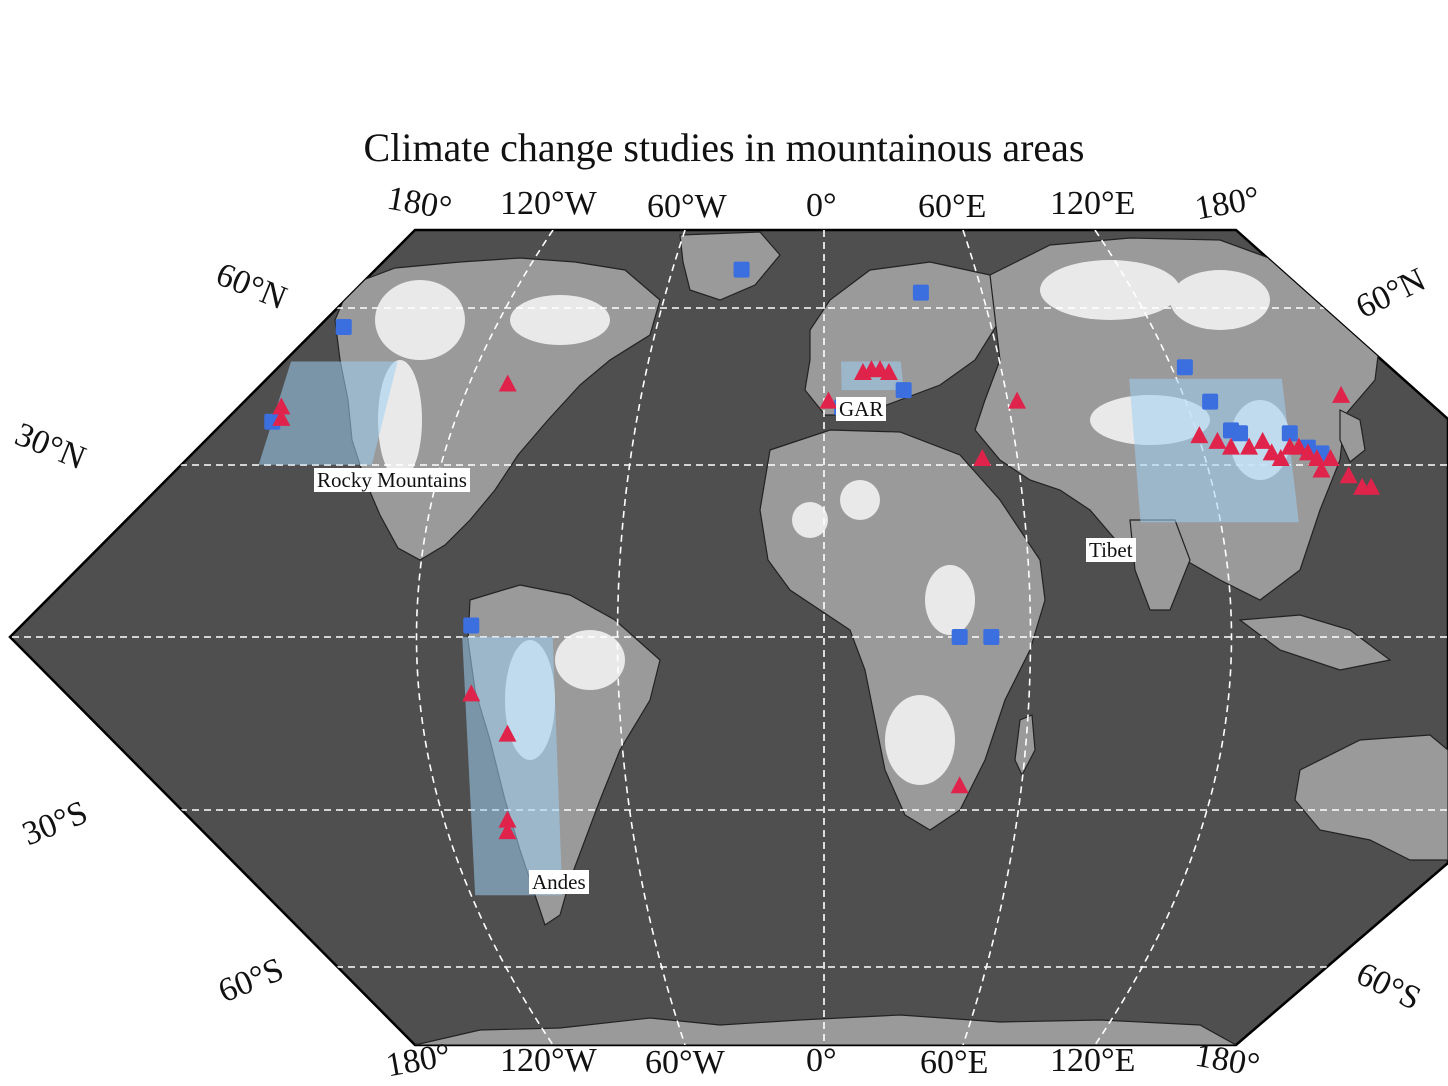 This screenshot has height=1086, width=1448. I want to click on japan-landmass, so click(1352, 436).